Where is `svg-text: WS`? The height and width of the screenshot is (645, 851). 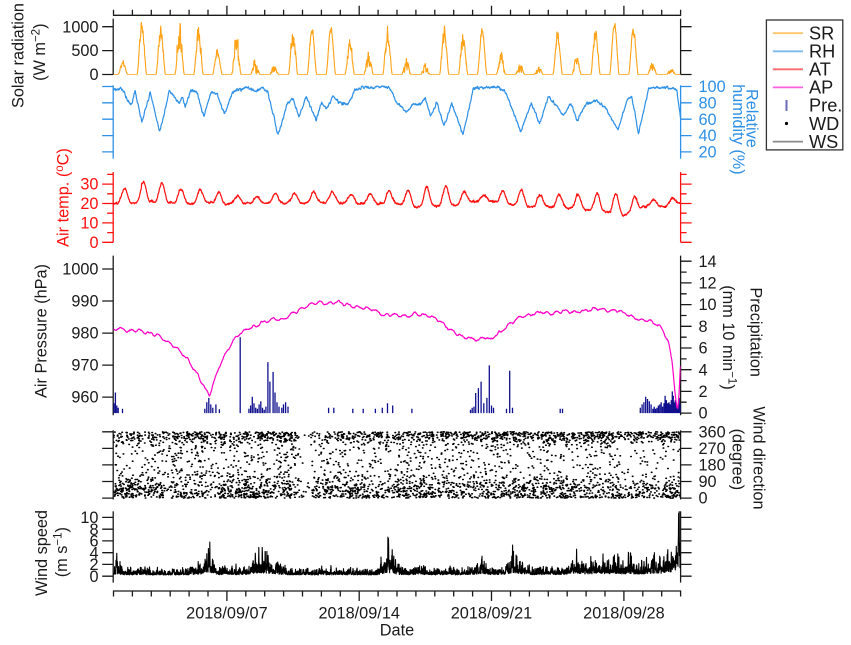 svg-text: WS is located at coordinates (823, 142).